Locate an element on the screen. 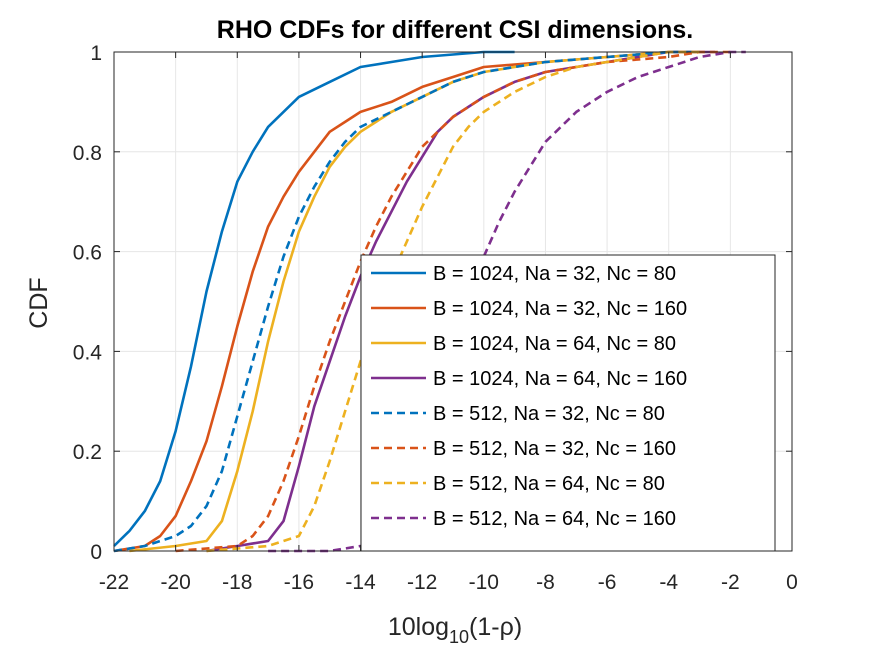 This screenshot has width=875, height=656. chart-title: RHO CDFs for different CSI dimensions. is located at coordinates (455, 30).